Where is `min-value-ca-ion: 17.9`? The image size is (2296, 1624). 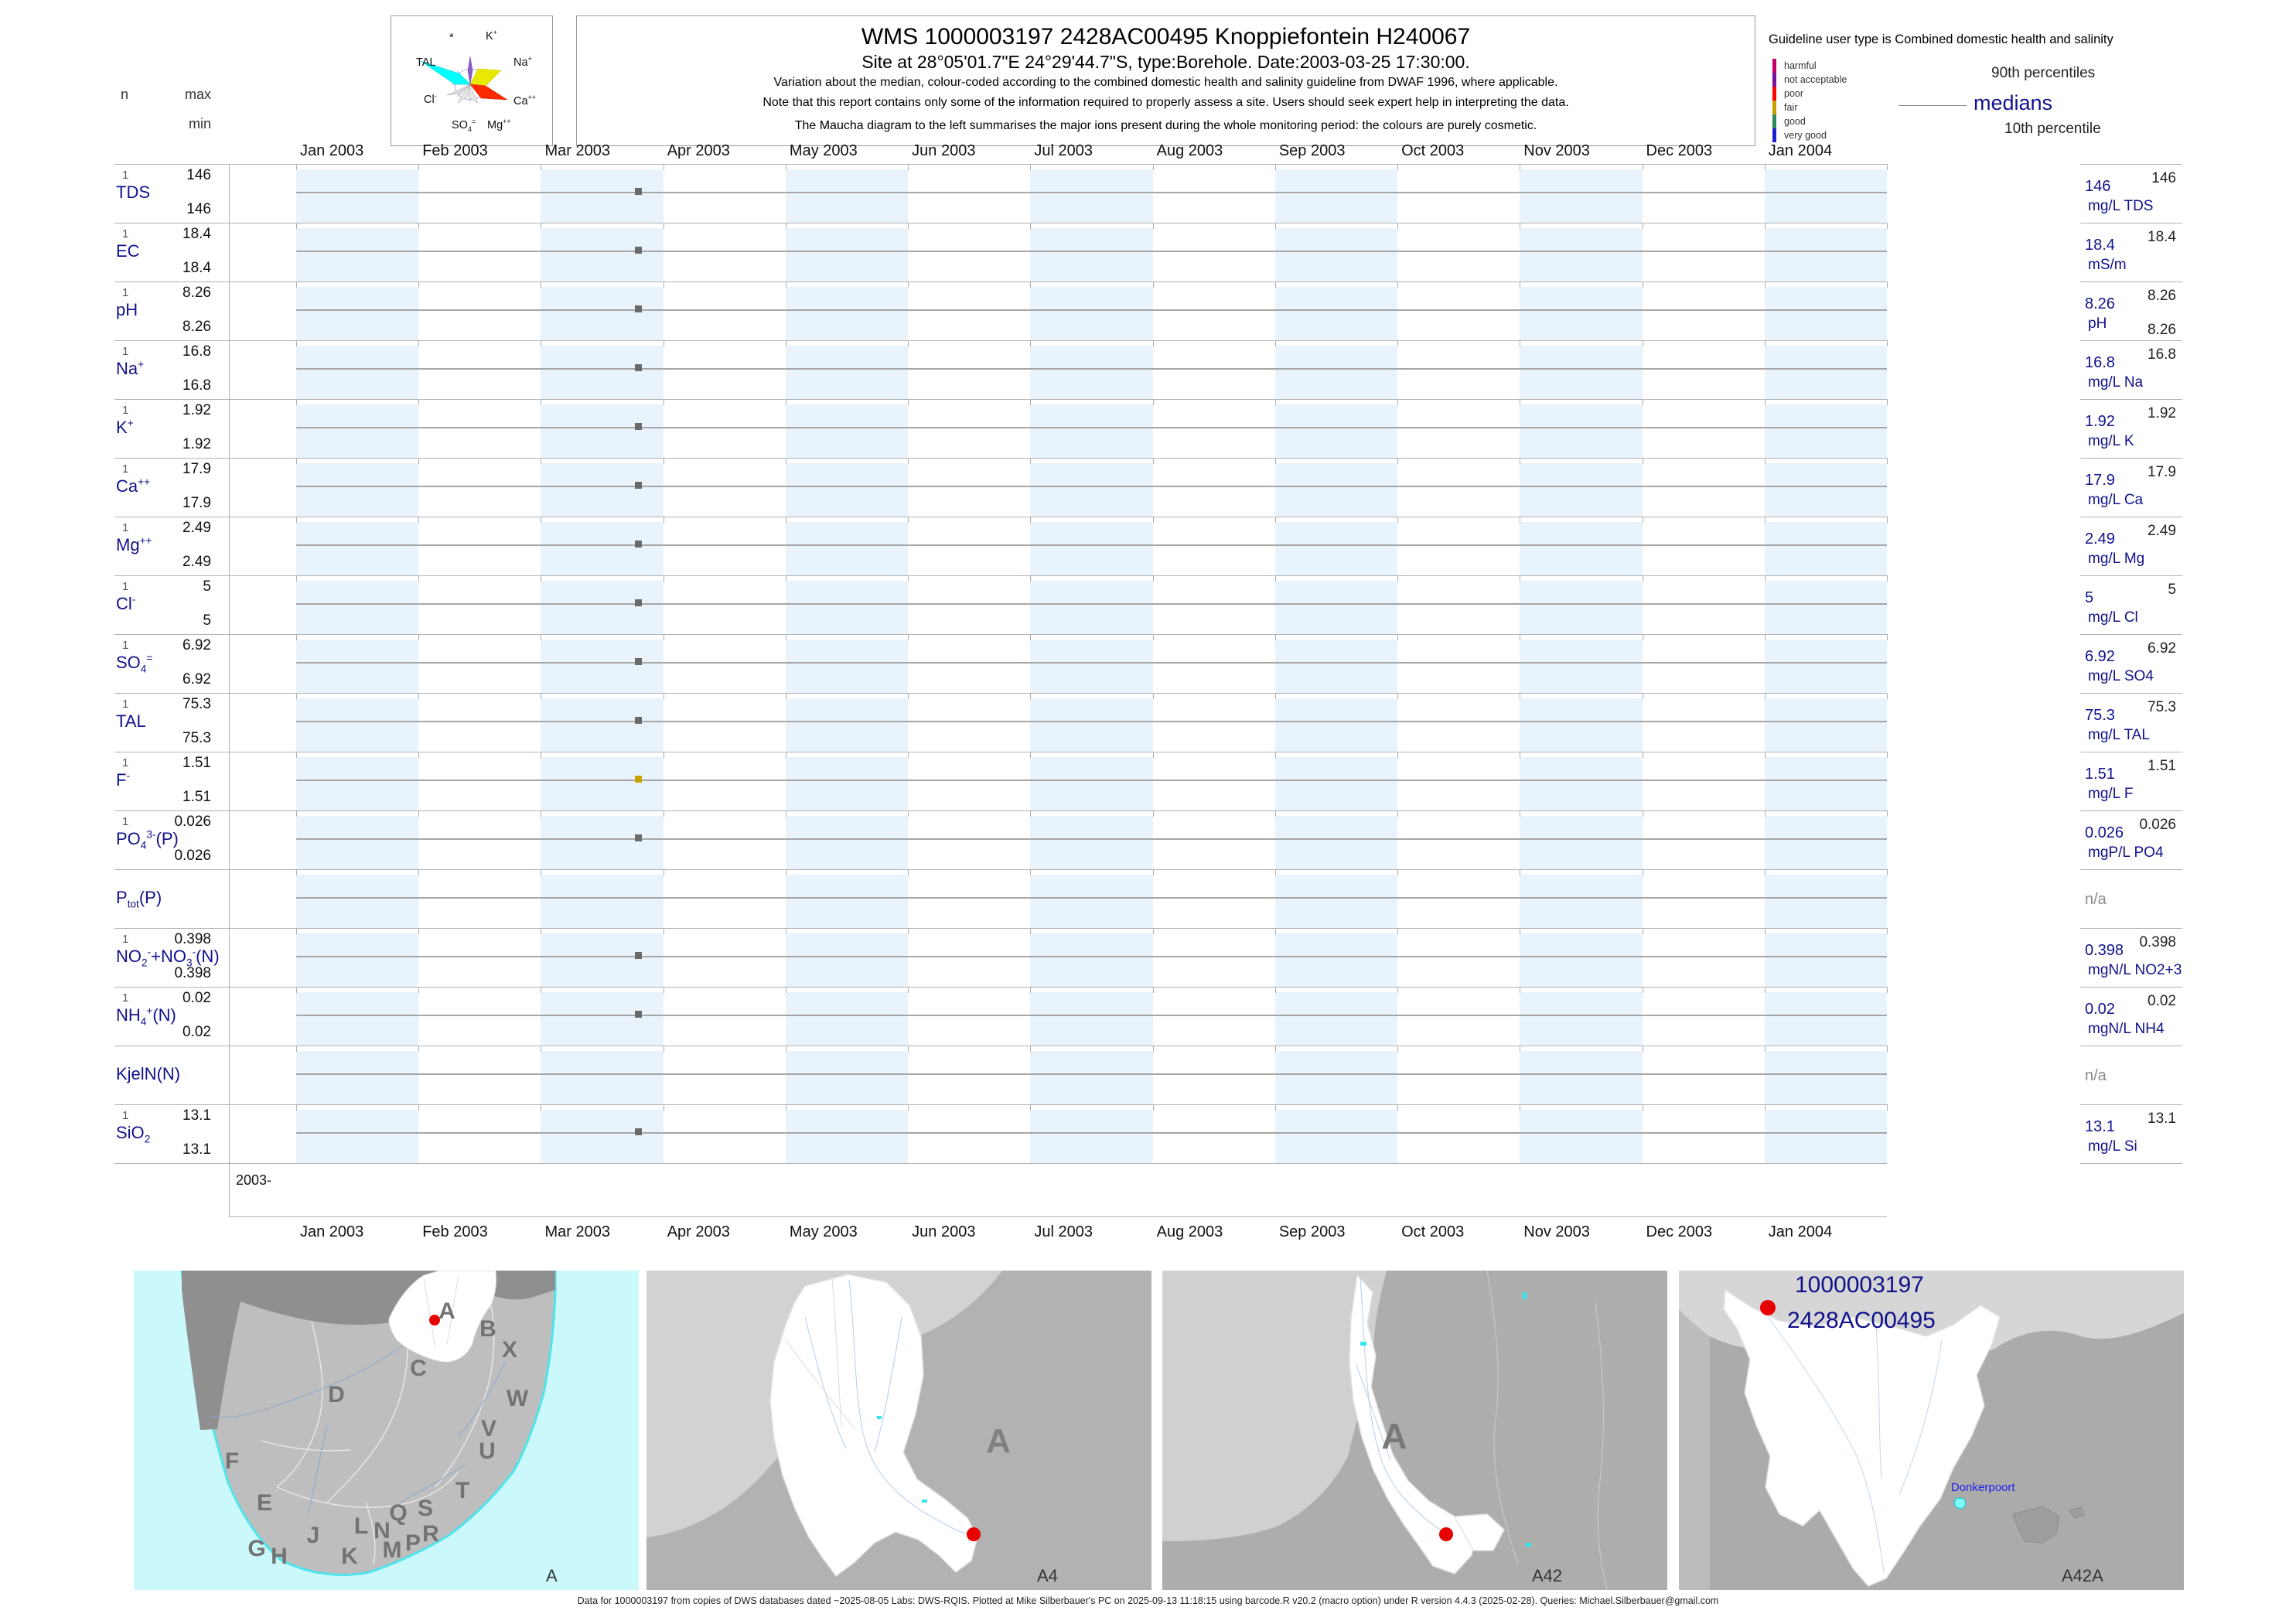 min-value-ca-ion: 17.9 is located at coordinates (197, 503).